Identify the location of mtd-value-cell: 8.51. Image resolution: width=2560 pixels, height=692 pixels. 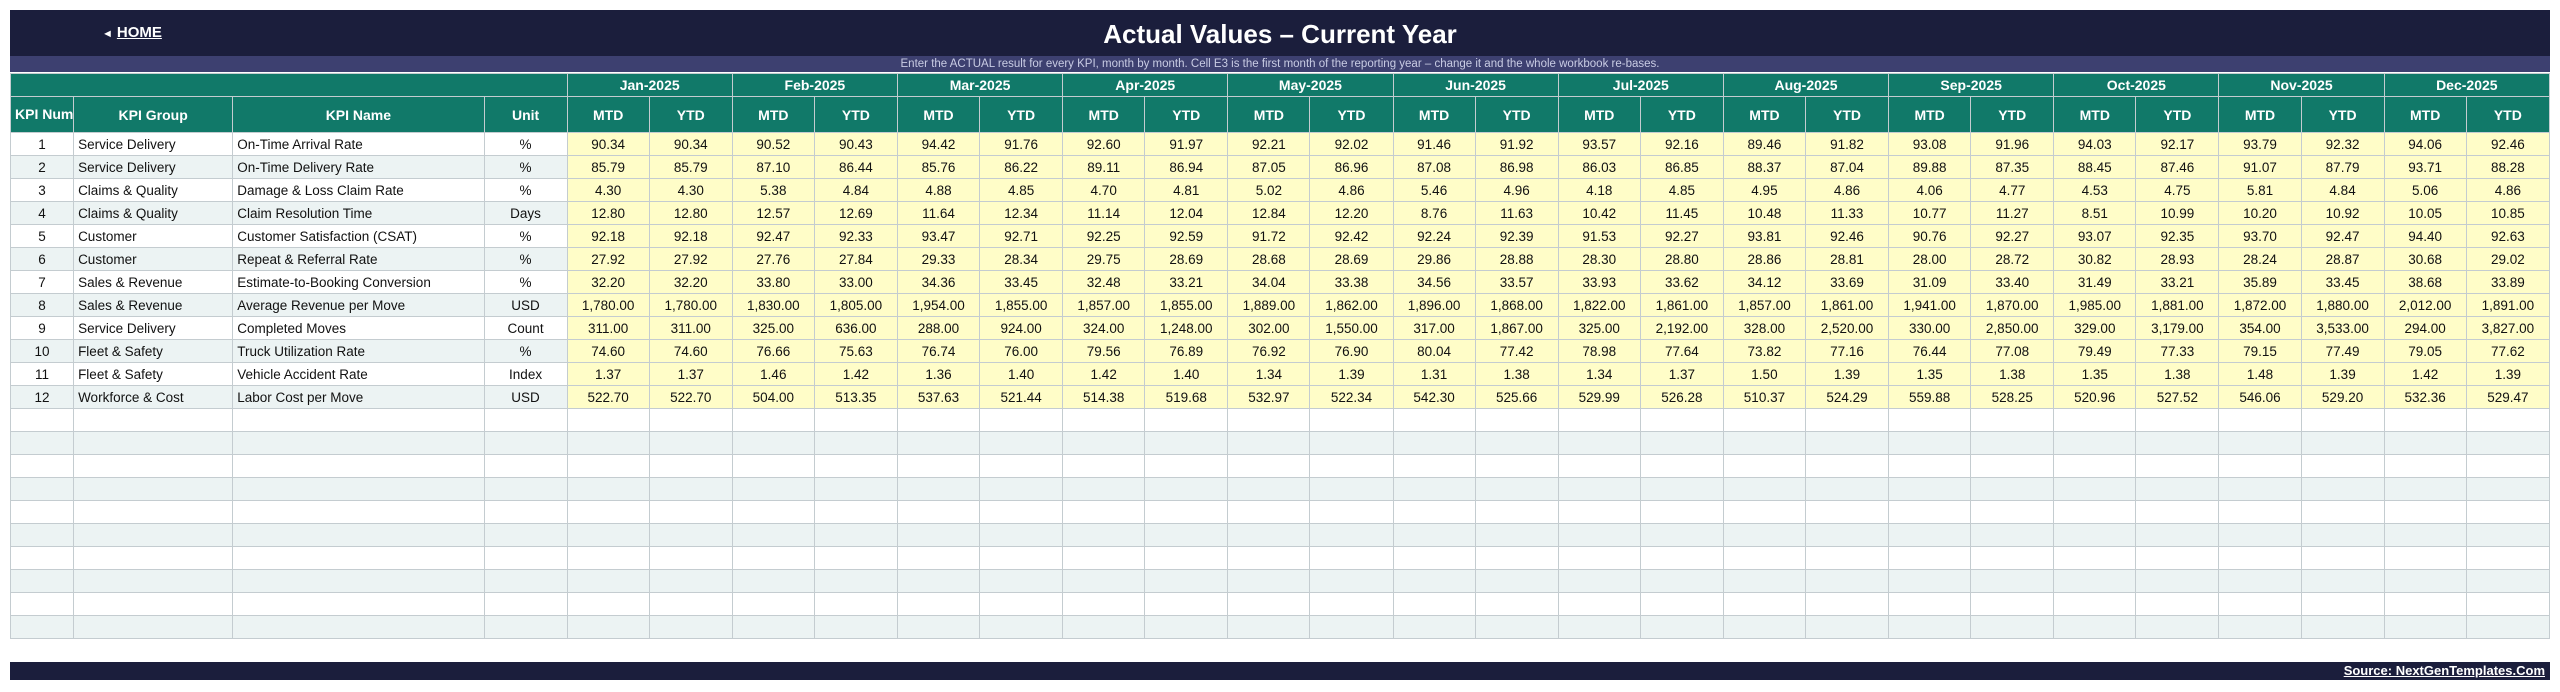
(2095, 213).